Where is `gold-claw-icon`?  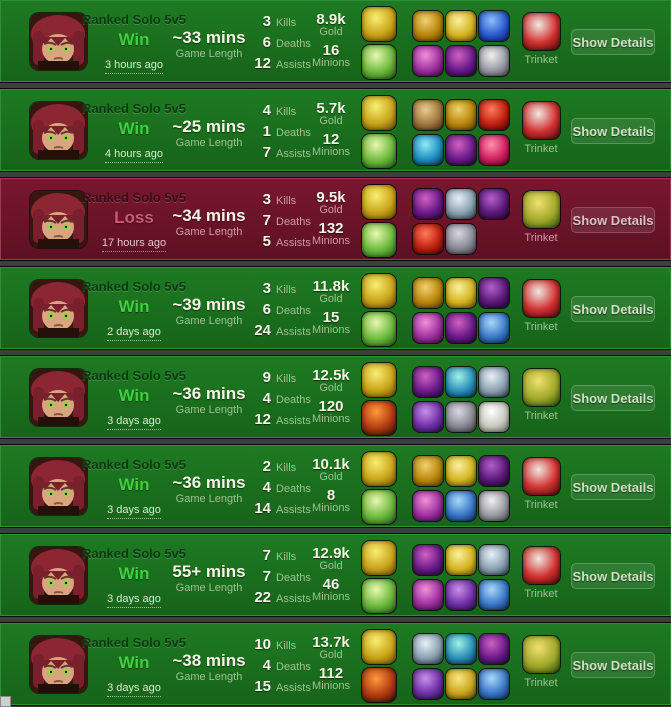 gold-claw-icon is located at coordinates (461, 684).